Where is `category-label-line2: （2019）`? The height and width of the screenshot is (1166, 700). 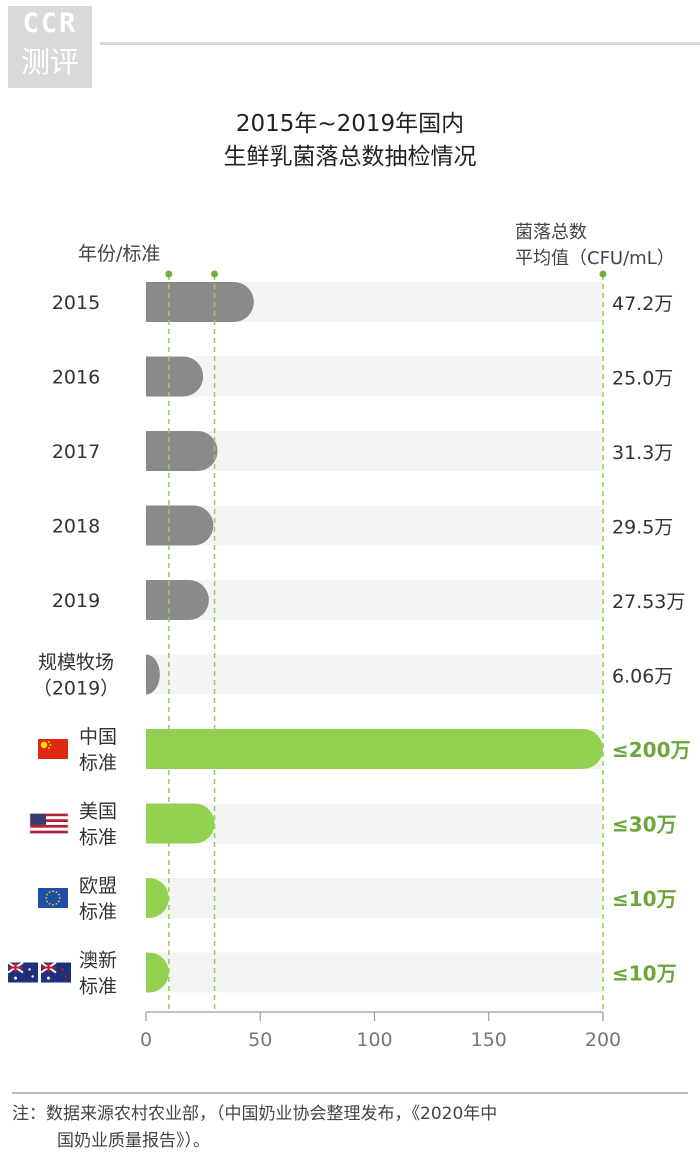
category-label-line2: （2019） is located at coordinates (76, 689).